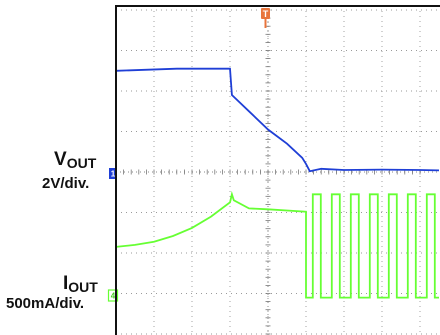 The width and height of the screenshot is (440, 335). I want to click on channel-4-marker-text: 4, so click(113, 296).